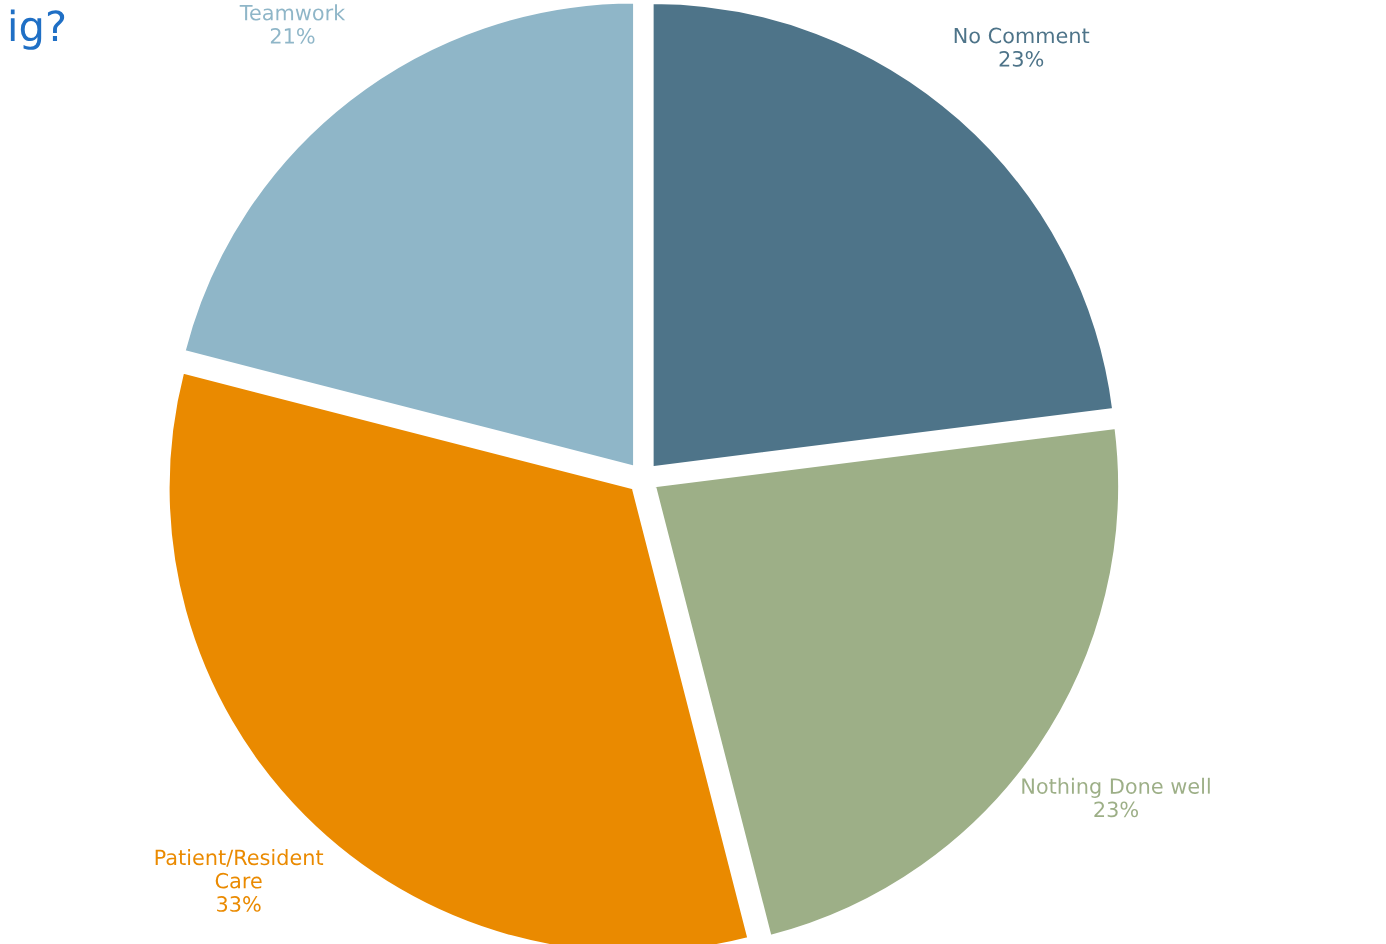 The height and width of the screenshot is (944, 1386). I want to click on slice-label: Nothing Done well, so click(1116, 787).